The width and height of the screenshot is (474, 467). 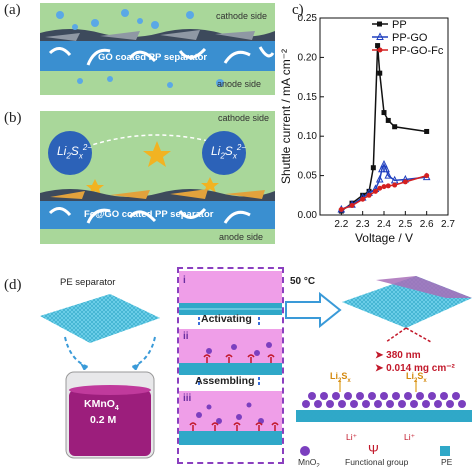 What do you see at coordinates (377, 462) in the screenshot?
I see `functional-group-legend-label: Functional group` at bounding box center [377, 462].